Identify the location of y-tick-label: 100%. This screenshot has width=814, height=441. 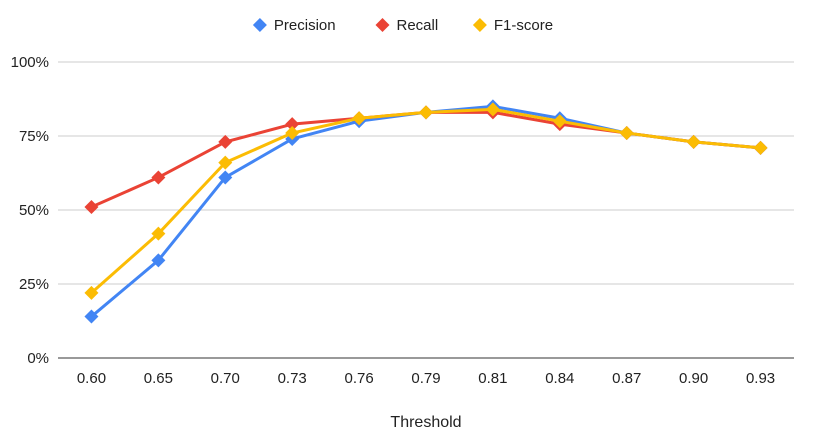
(30, 62).